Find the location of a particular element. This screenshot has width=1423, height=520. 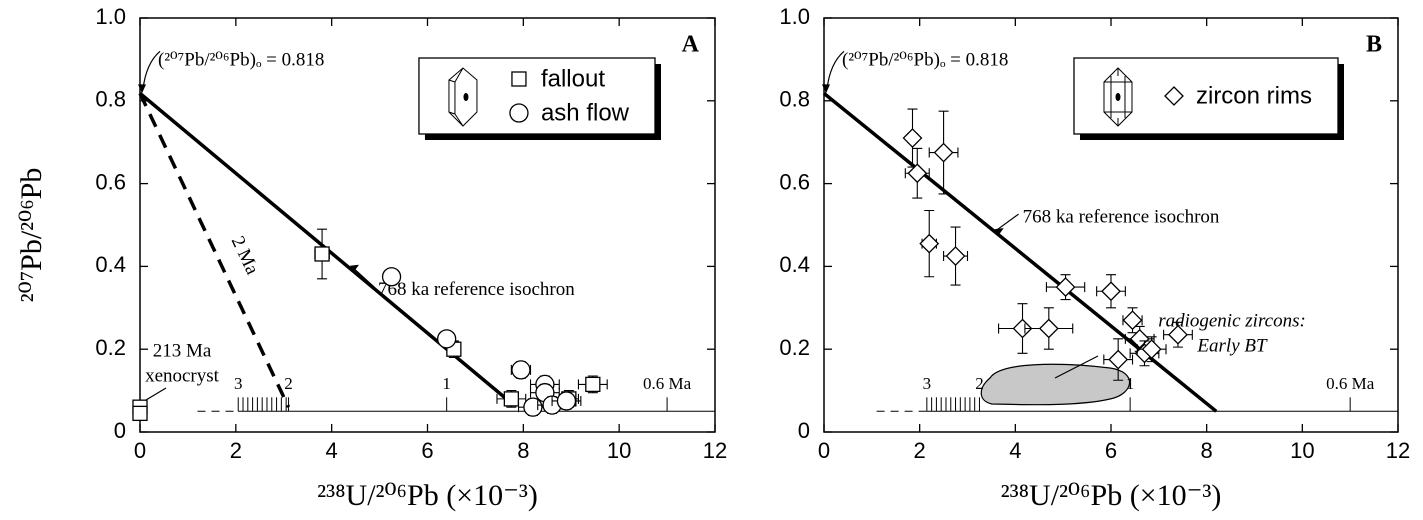

legend: zircon rims is located at coordinates (1208, 98).